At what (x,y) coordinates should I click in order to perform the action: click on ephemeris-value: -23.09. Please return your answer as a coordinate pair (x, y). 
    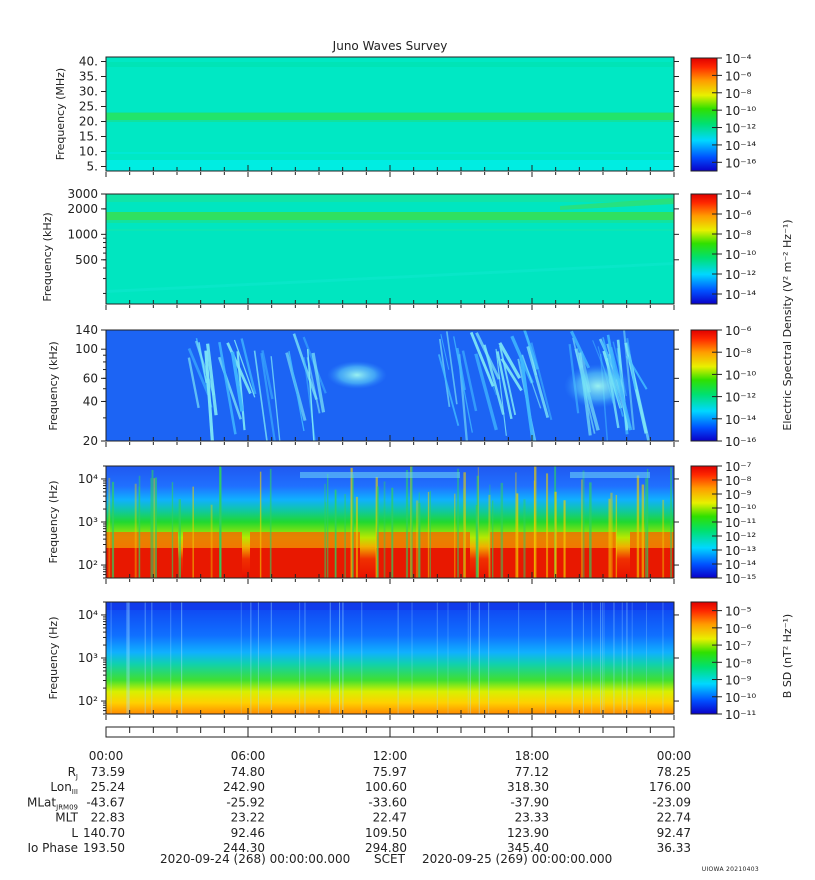
    Looking at the image, I should click on (671, 802).